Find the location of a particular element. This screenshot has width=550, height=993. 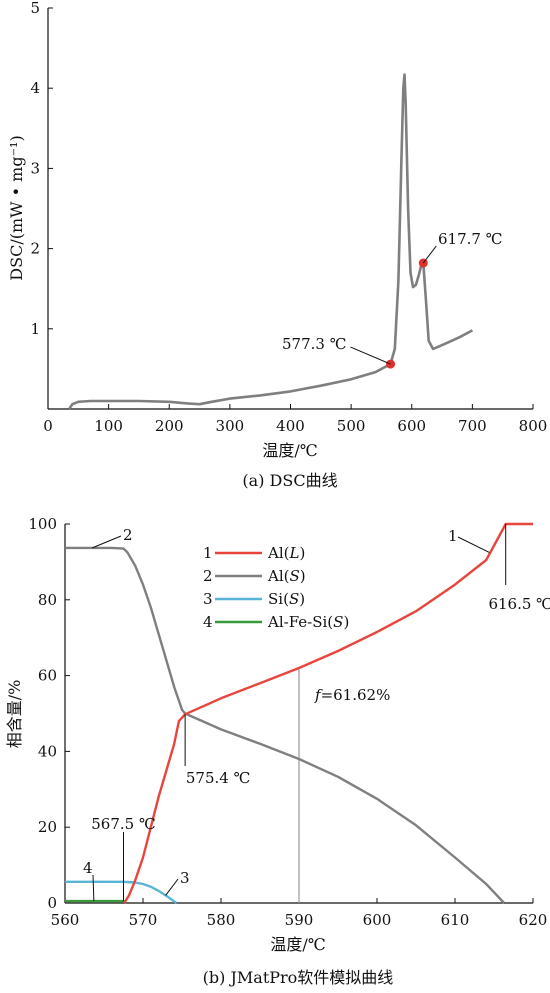

chart-b-xtick-label: 570 is located at coordinates (143, 920).